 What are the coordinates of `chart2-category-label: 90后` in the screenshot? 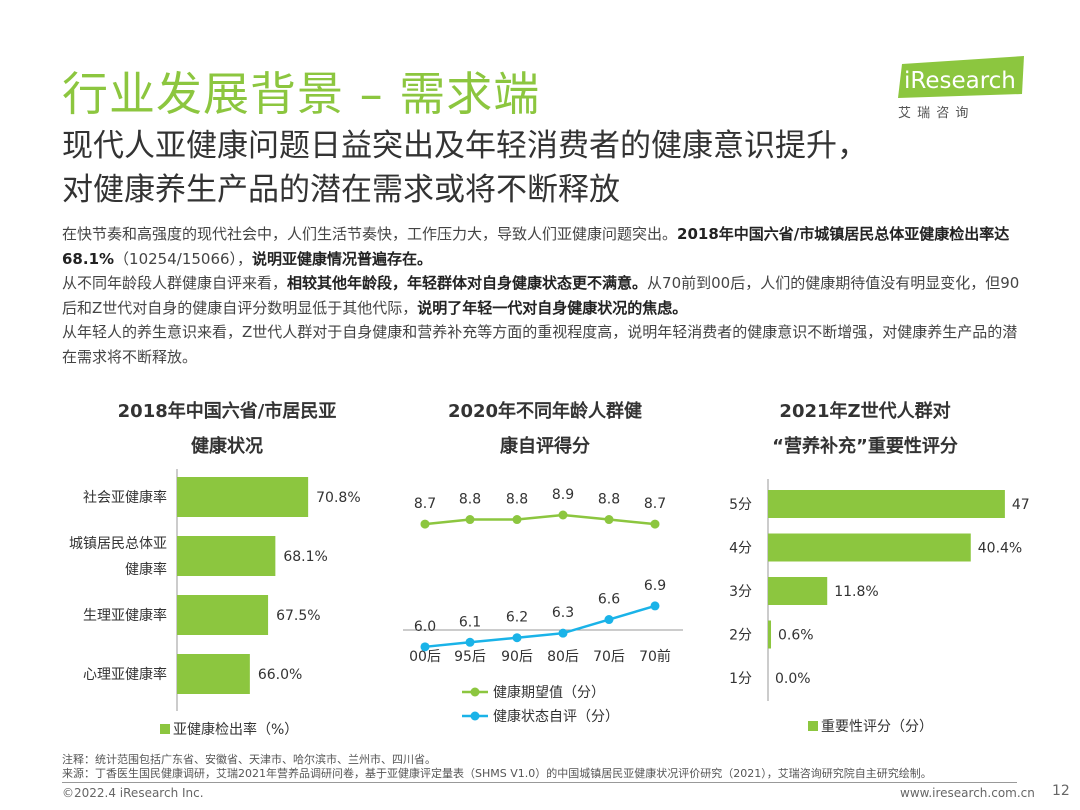 It's located at (517, 657).